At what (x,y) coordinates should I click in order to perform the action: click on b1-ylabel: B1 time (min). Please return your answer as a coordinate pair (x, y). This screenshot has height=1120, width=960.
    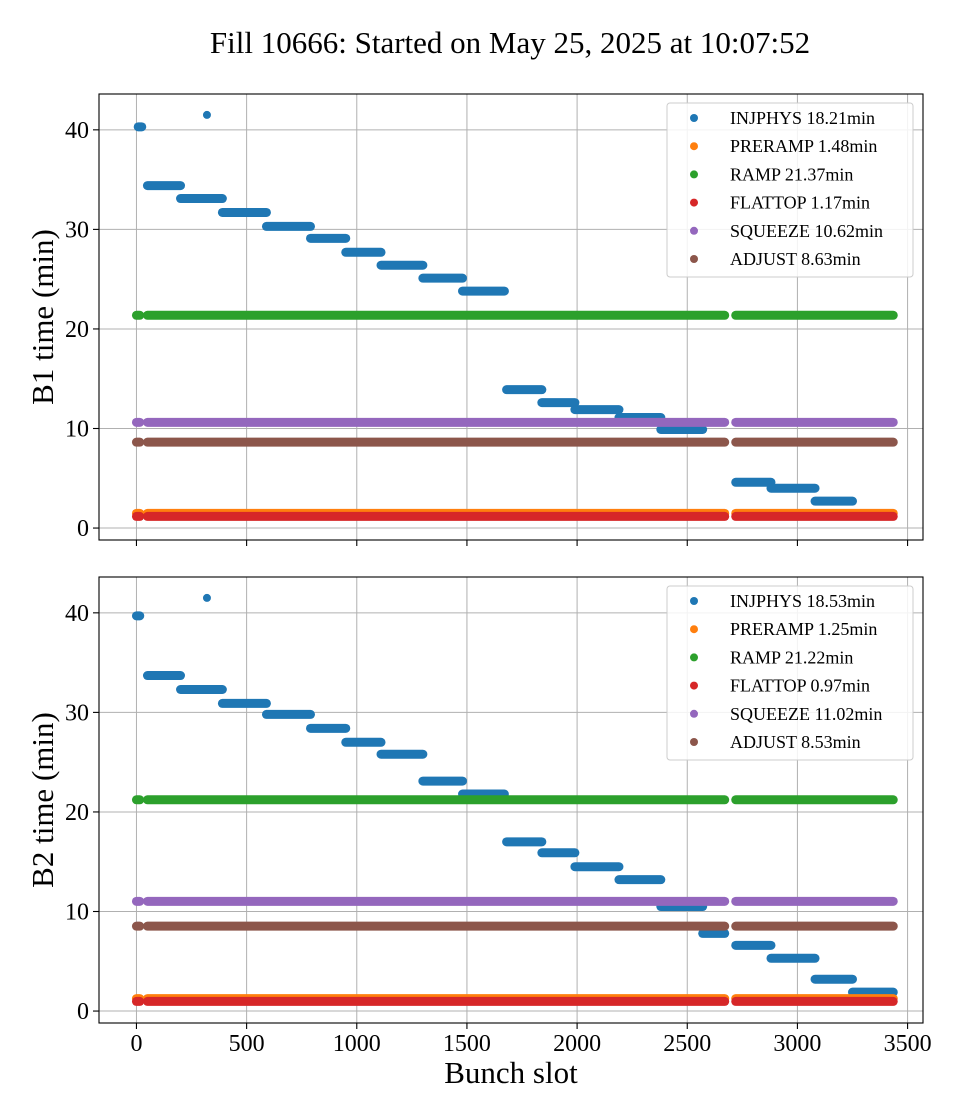
    Looking at the image, I should click on (42, 317).